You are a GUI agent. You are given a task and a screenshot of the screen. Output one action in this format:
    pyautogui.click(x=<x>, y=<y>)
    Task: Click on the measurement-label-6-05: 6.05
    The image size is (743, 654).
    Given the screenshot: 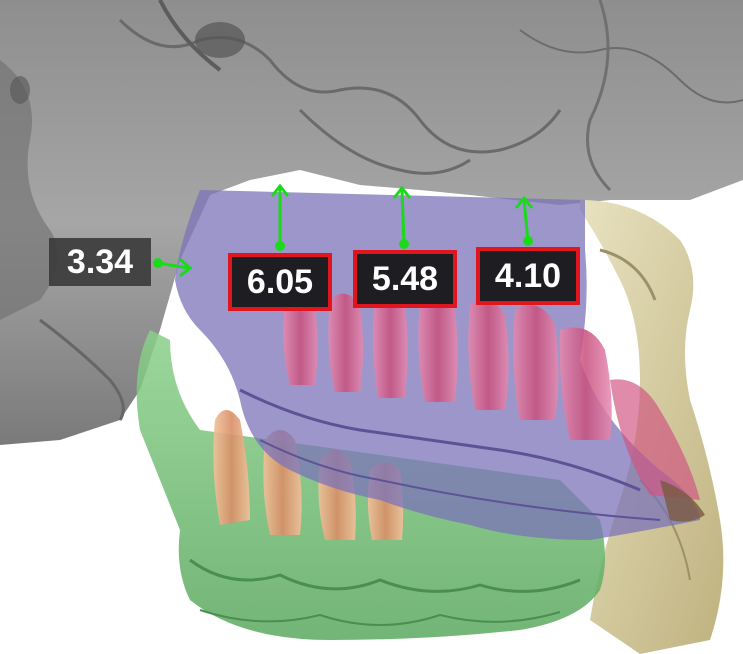 What is the action you would take?
    pyautogui.click(x=280, y=282)
    